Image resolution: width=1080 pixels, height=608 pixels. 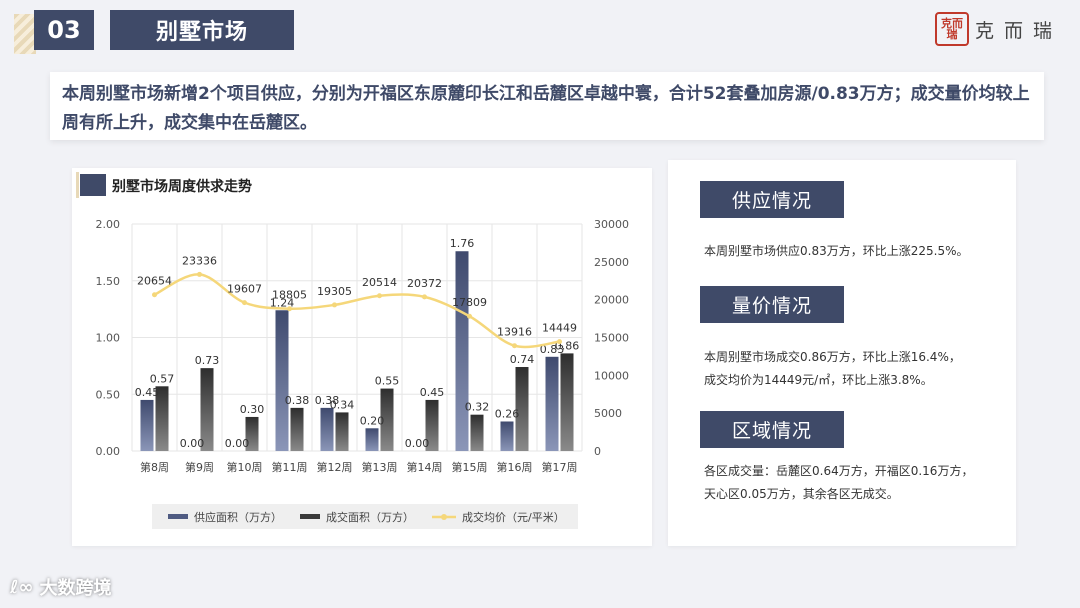 What do you see at coordinates (611, 224) in the screenshot?
I see `y-right-tick-label: 30000` at bounding box center [611, 224].